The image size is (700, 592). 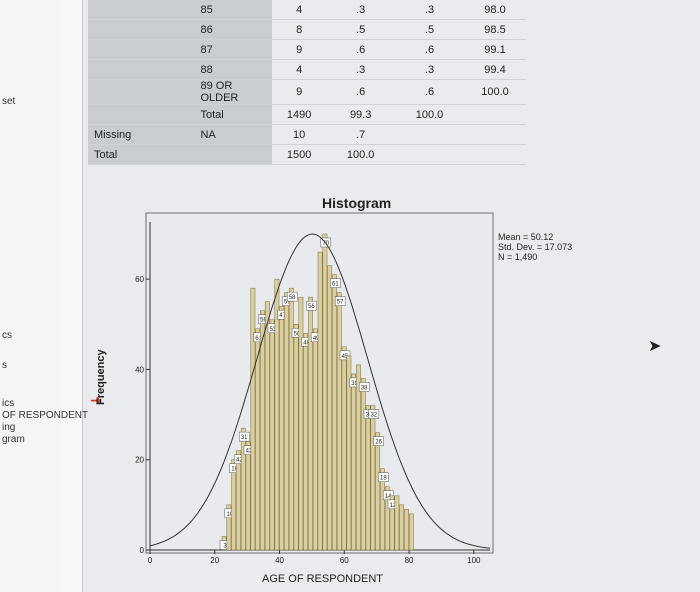 What do you see at coordinates (429, 10) in the screenshot?
I see `valid-percent-cell: .3` at bounding box center [429, 10].